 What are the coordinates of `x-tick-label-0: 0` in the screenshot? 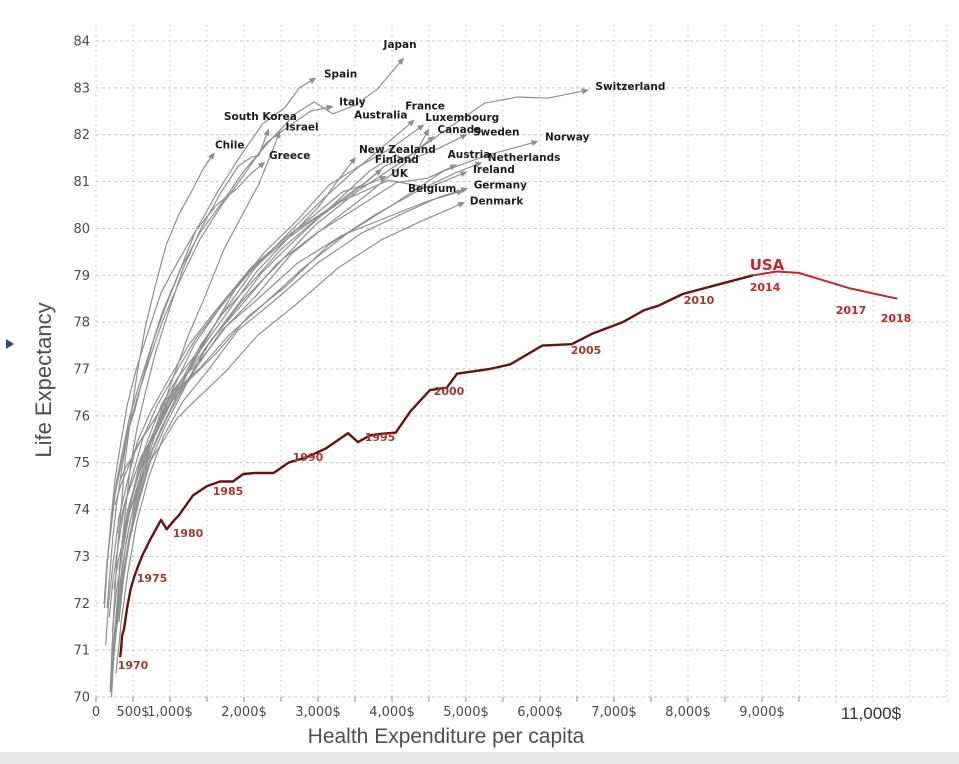 It's located at (96, 712).